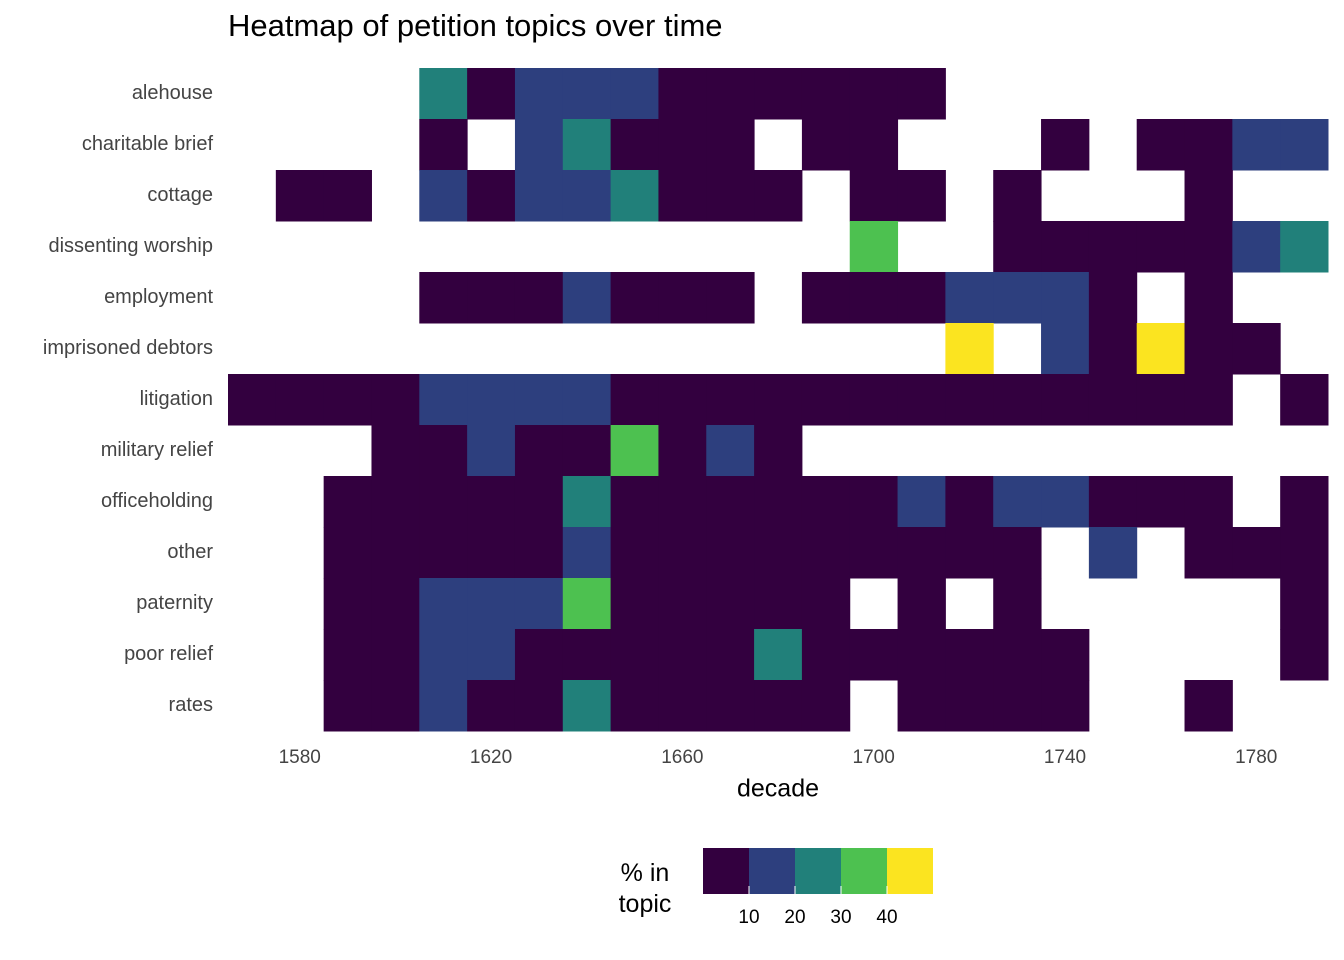 This screenshot has height=960, width=1344. Describe the element at coordinates (778, 789) in the screenshot. I see `x-axis-title: decade` at that location.